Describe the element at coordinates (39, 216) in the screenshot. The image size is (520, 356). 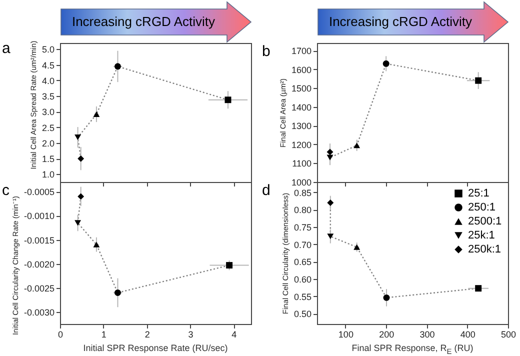
I see `y-tick-label: -0.0010` at that location.